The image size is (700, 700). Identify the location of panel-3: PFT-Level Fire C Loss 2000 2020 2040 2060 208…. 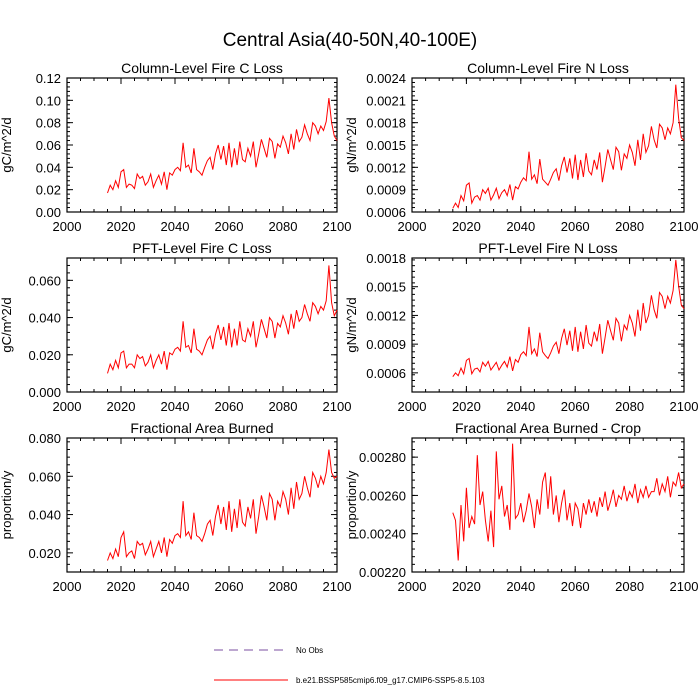
(175, 327).